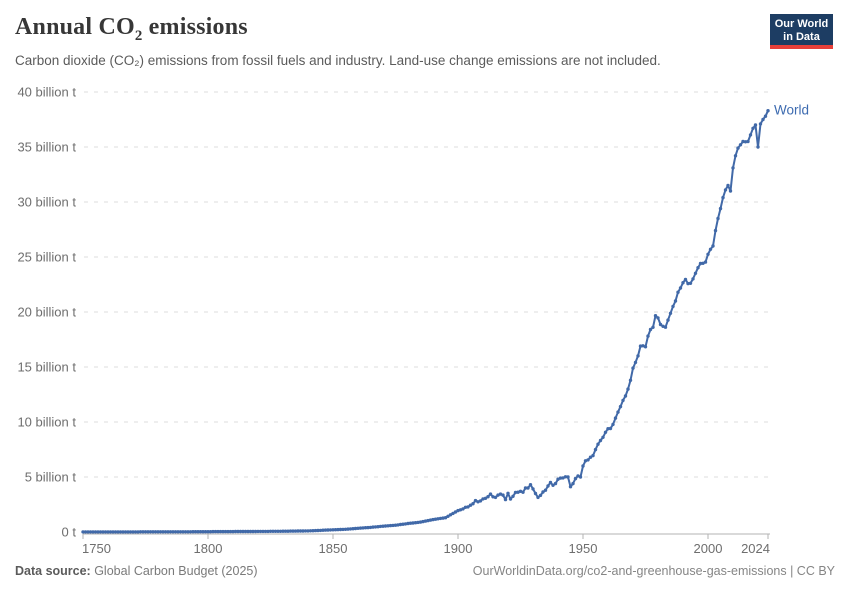 The width and height of the screenshot is (850, 600). Describe the element at coordinates (791, 110) in the screenshot. I see `world-series-label: World` at that location.